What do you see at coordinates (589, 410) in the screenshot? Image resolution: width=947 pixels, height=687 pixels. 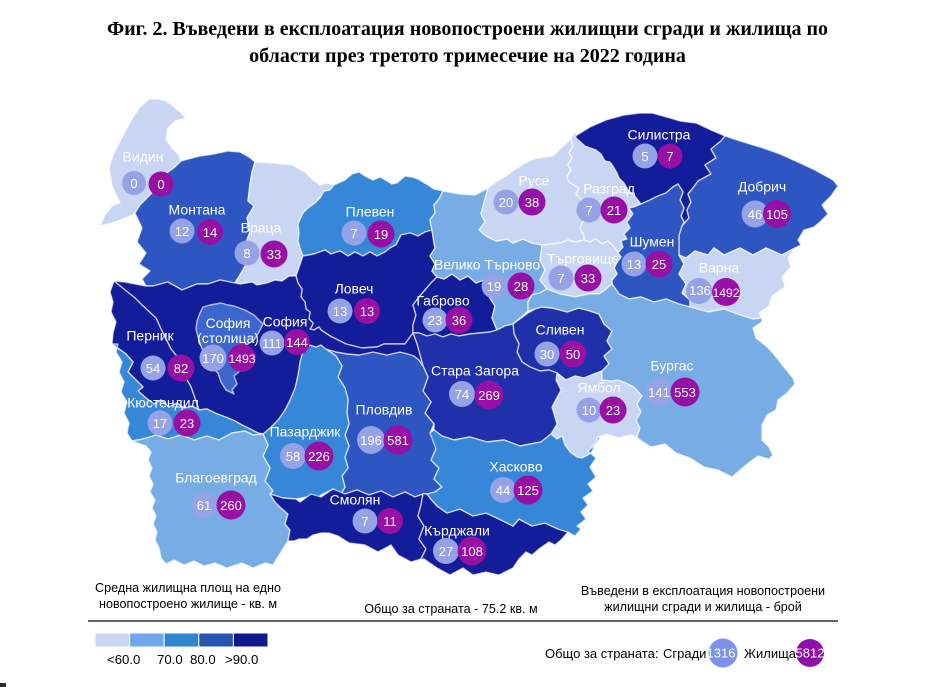 I see `svg-text: 10` at bounding box center [589, 410].